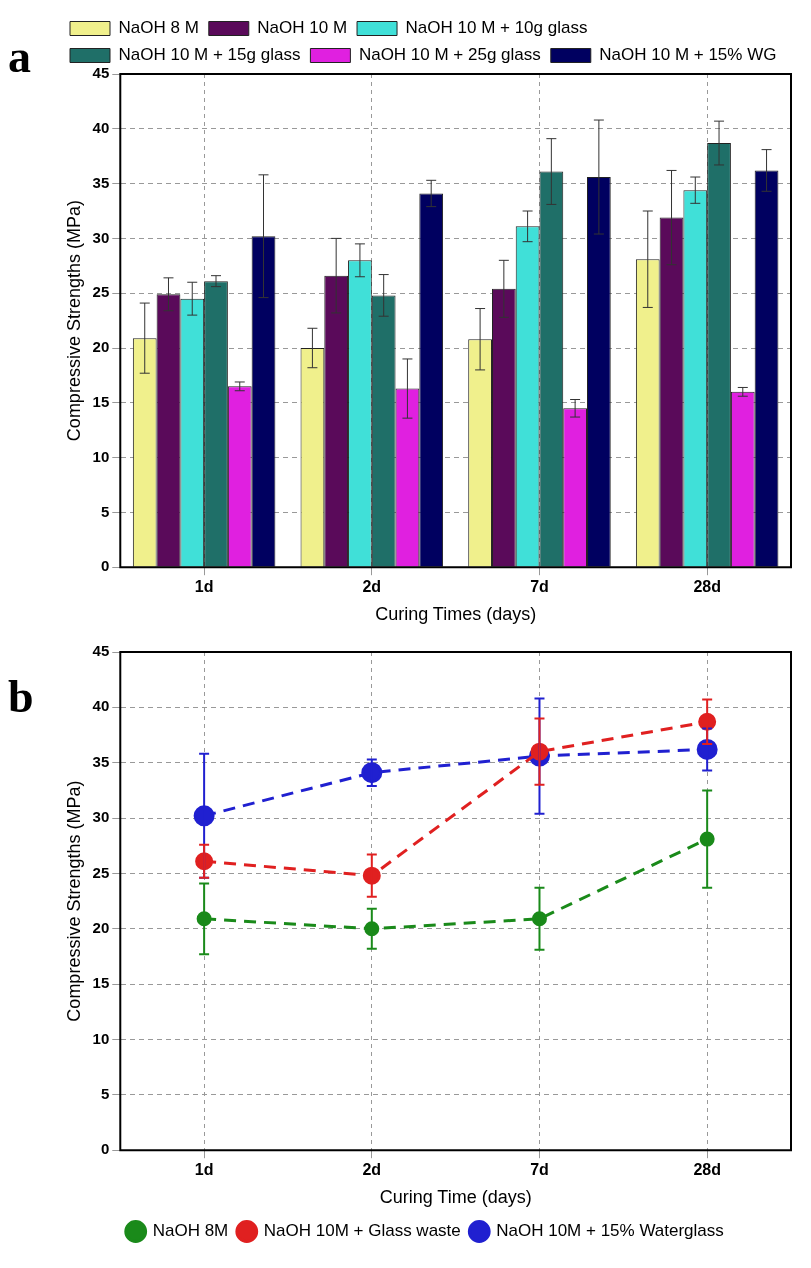 The image size is (811, 1268). I want to click on legend-label: NaOH 8M, so click(190, 1231).